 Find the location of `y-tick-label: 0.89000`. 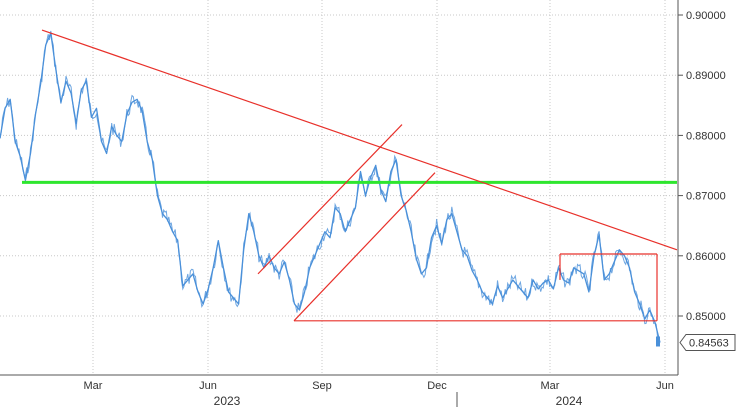

y-tick-label: 0.89000 is located at coordinates (706, 76).